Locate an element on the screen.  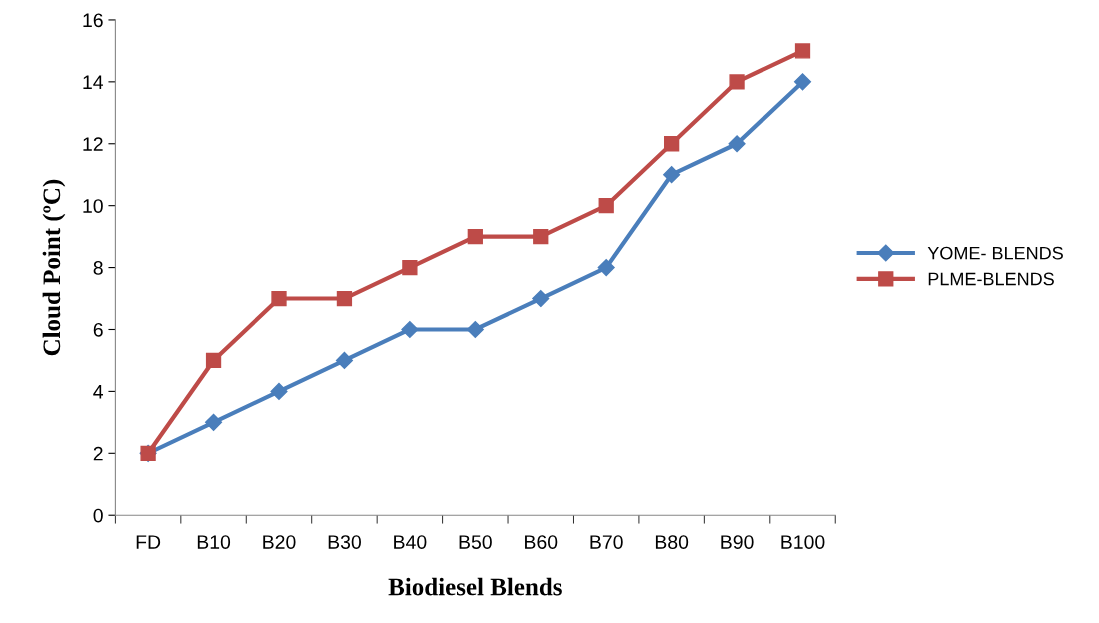
x-tick-label: B50 is located at coordinates (475, 542).